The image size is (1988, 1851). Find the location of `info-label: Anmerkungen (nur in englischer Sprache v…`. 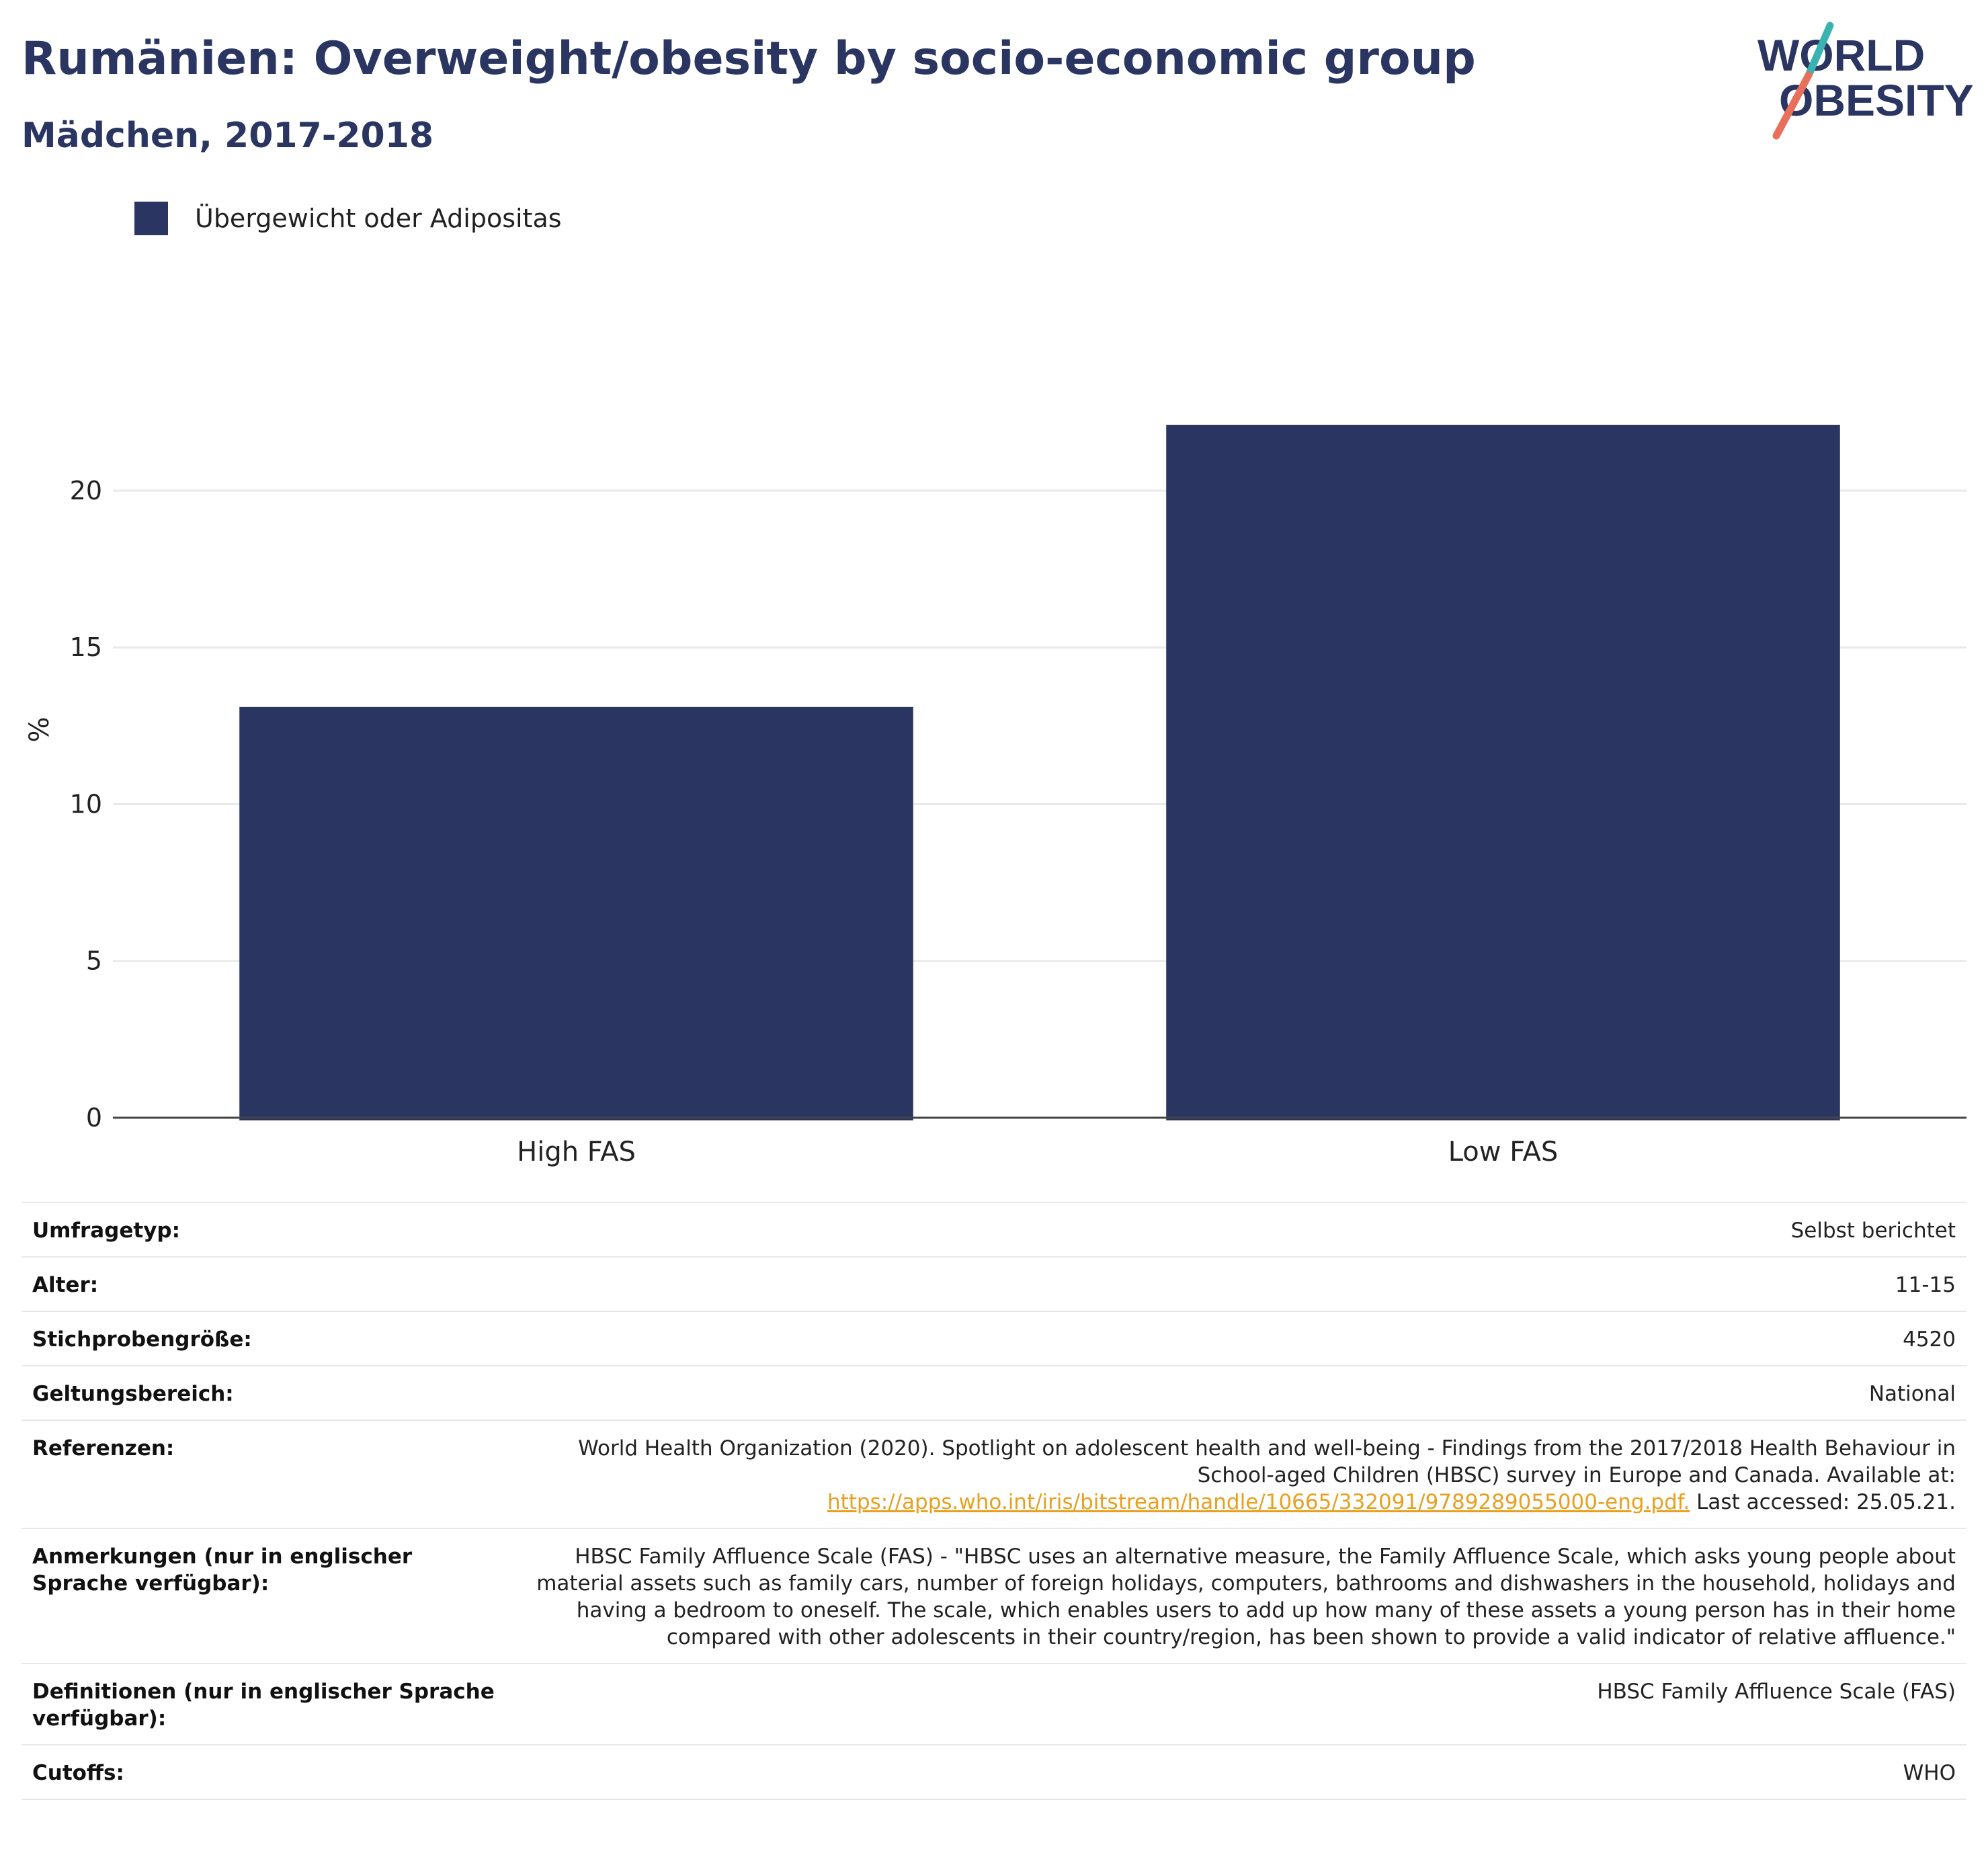

info-label: Anmerkungen (nur in englischer Sprache v… is located at coordinates (263, 1595).